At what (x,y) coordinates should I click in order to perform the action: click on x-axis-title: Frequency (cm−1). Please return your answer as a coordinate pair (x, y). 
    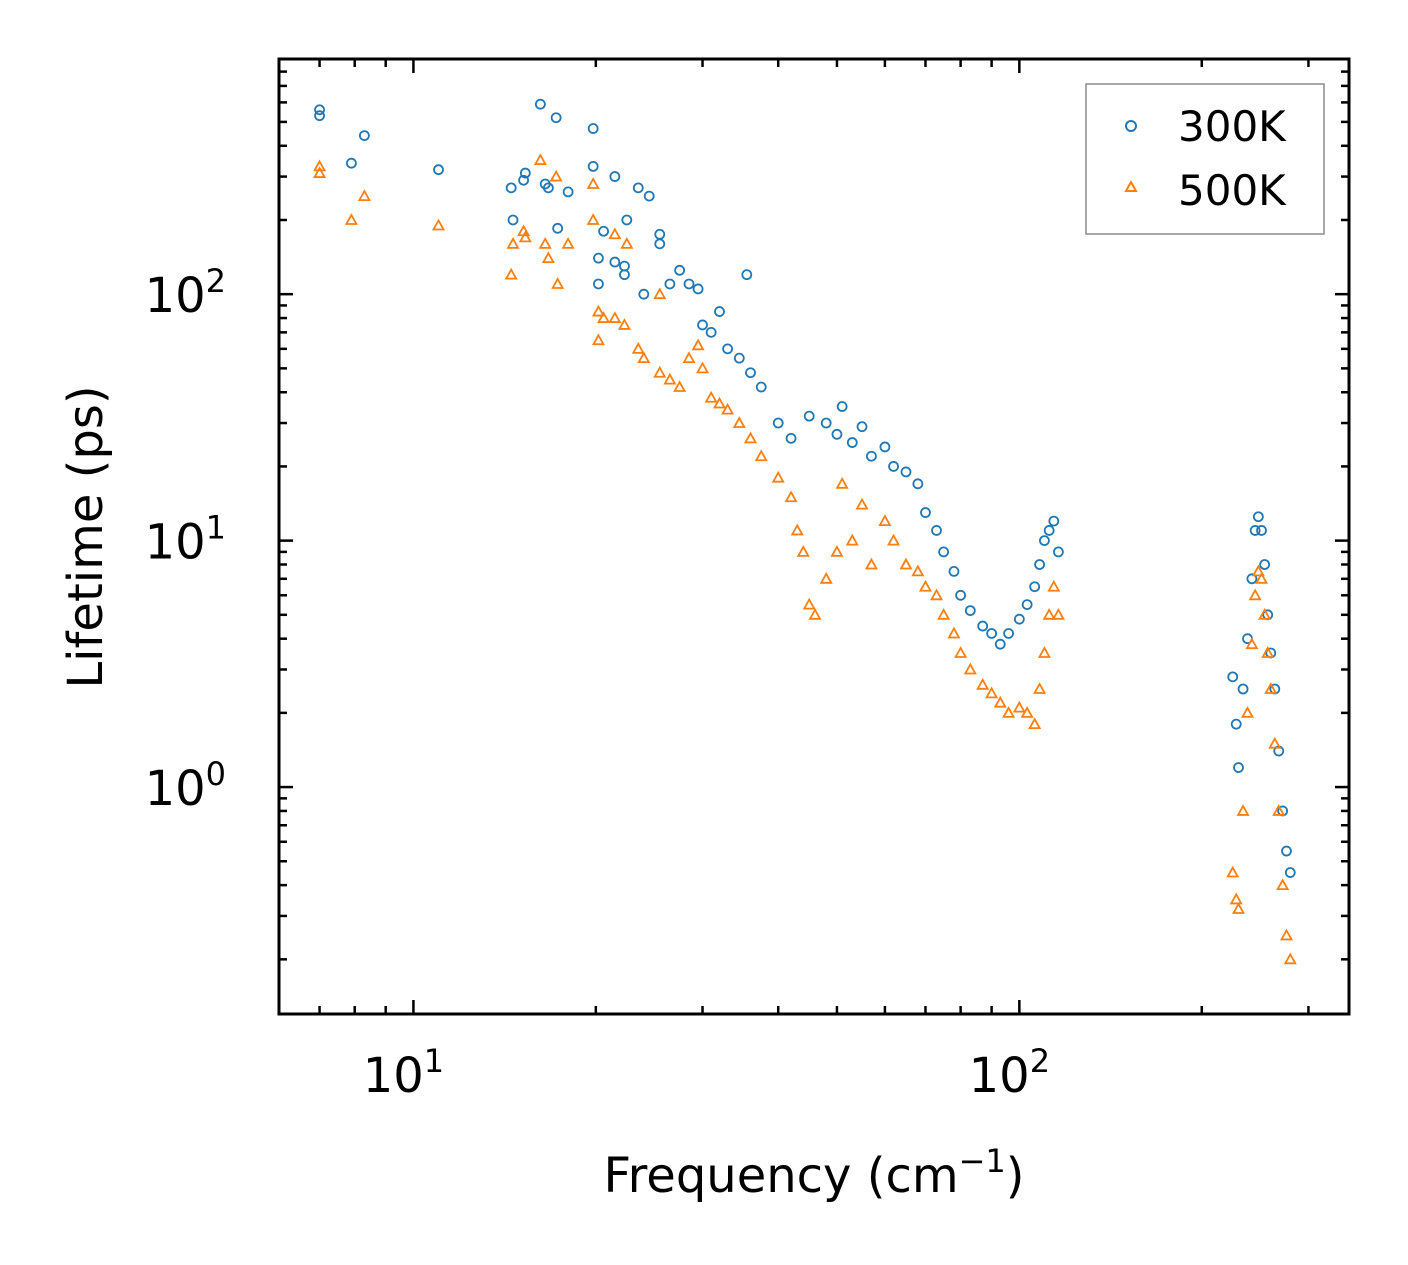
    Looking at the image, I should click on (813, 1173).